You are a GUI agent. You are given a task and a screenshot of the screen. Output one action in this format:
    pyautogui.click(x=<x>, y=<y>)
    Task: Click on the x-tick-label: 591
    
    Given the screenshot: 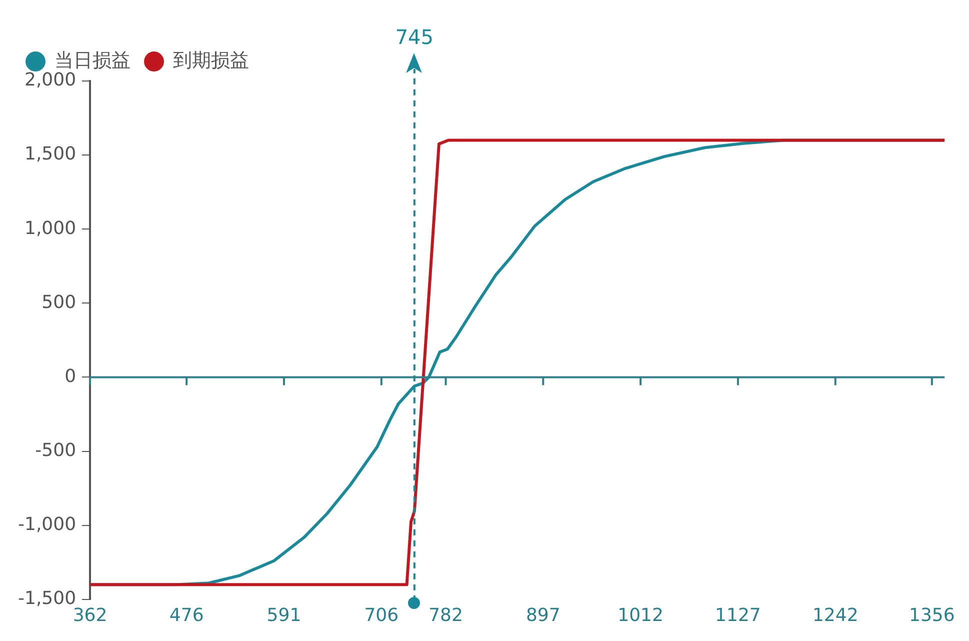 What is the action you would take?
    pyautogui.click(x=284, y=615)
    